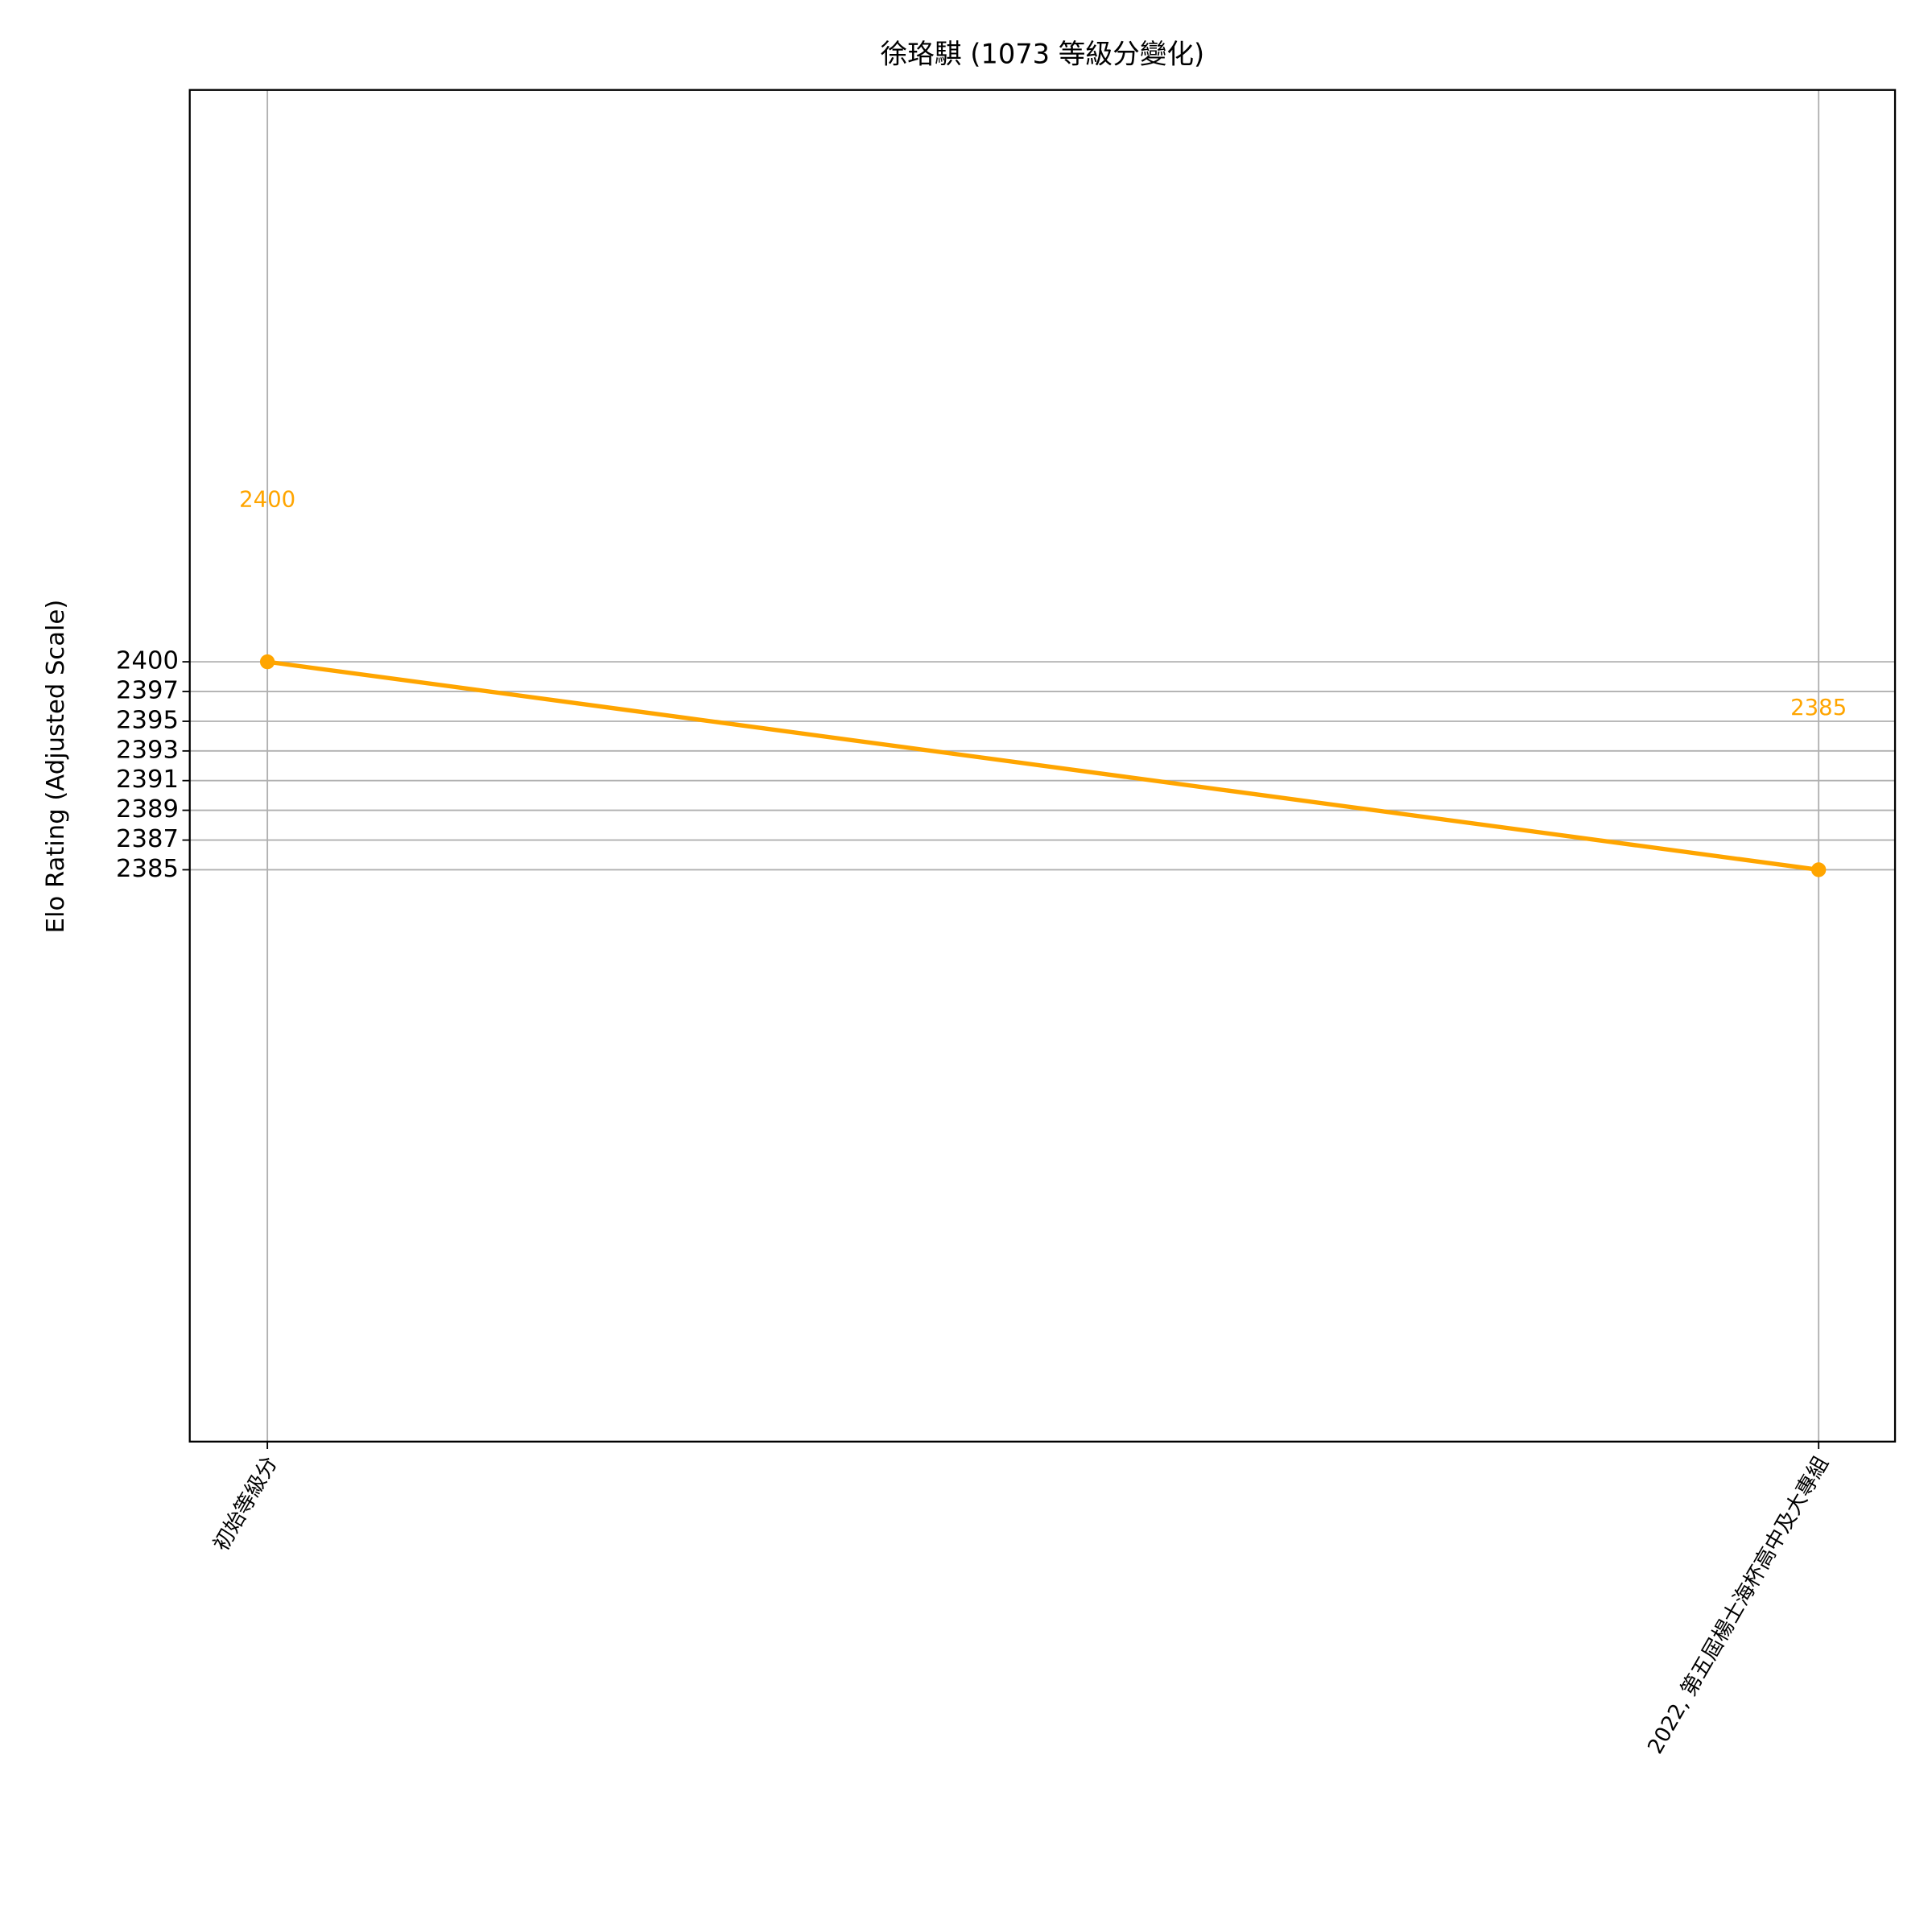  I want to click on data-label: 2385, so click(1818, 707).